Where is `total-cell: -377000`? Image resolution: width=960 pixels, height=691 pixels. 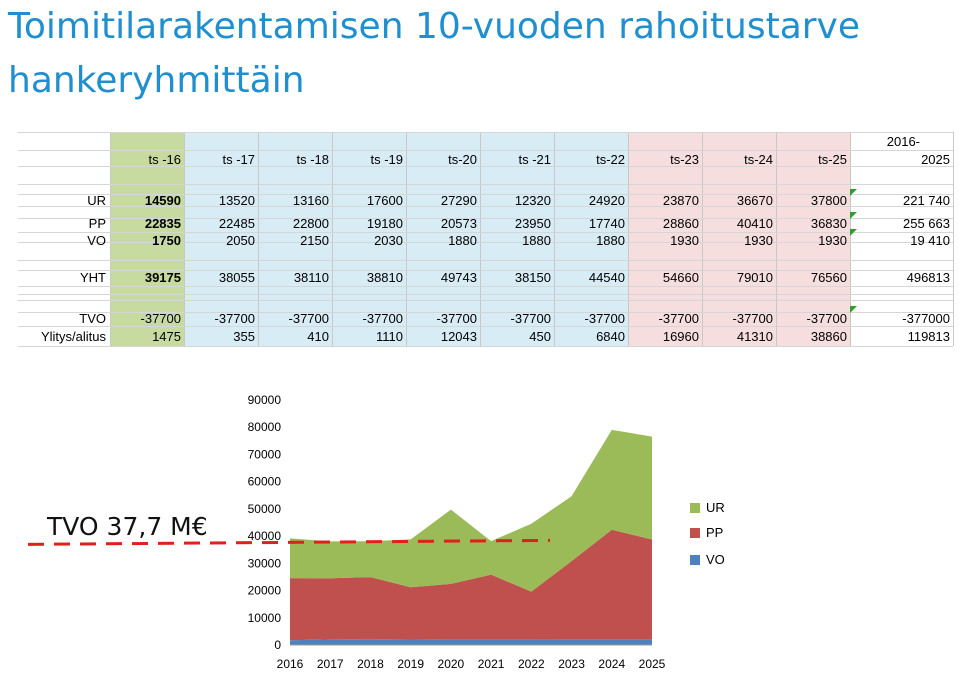
total-cell: -377000 is located at coordinates (926, 318).